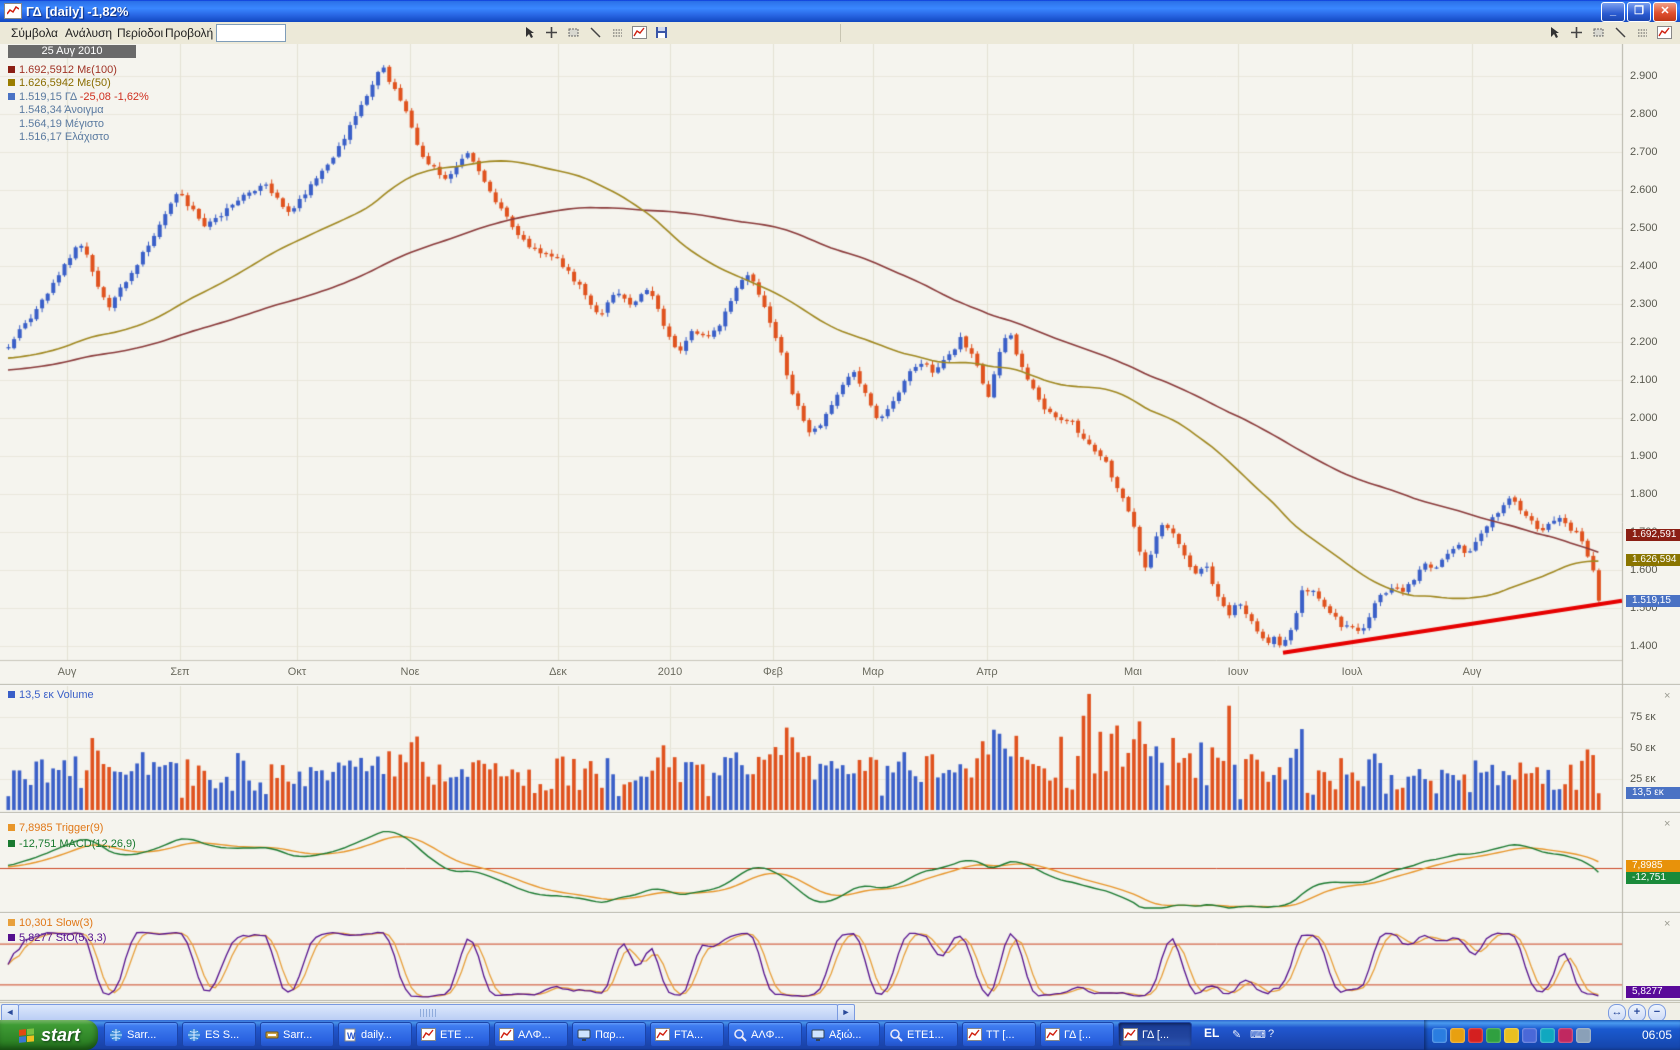 Image resolution: width=1680 pixels, height=1050 pixels. What do you see at coordinates (11, 123) in the screenshot?
I see `legend-indent` at bounding box center [11, 123].